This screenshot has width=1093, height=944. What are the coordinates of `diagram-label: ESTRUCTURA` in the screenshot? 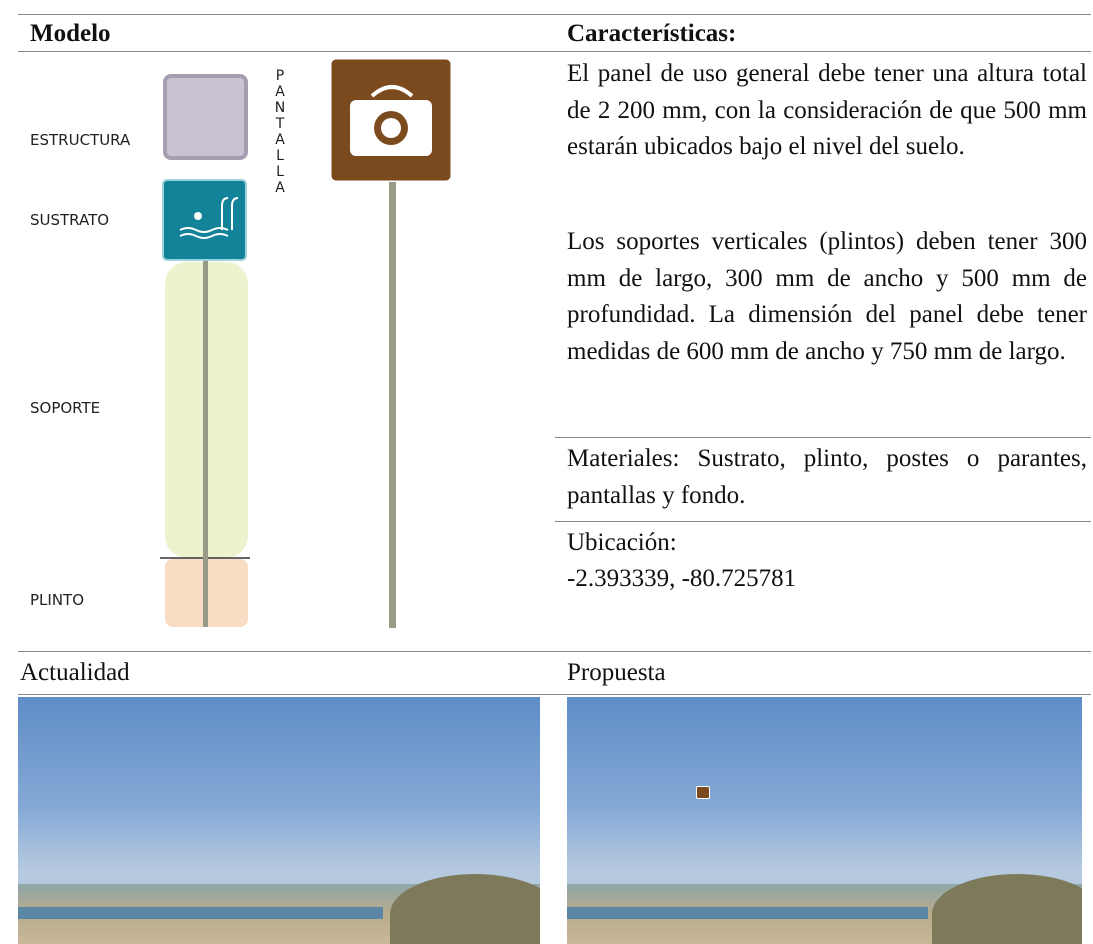 It's located at (80, 140).